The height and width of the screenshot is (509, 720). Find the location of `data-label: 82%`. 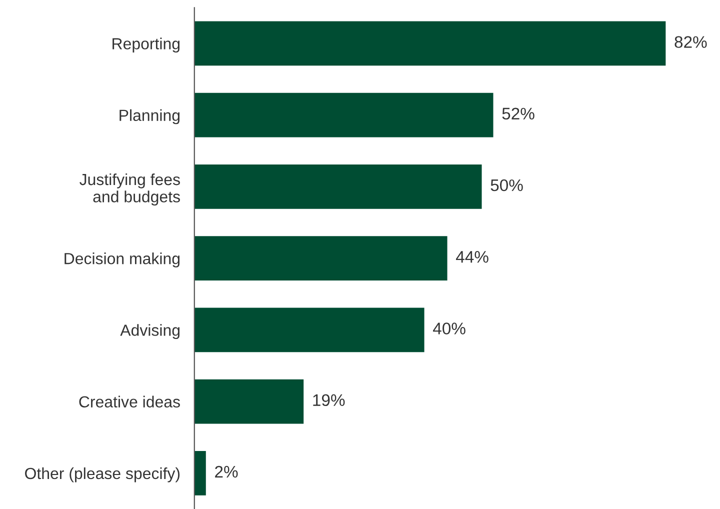

data-label: 82% is located at coordinates (690, 42).